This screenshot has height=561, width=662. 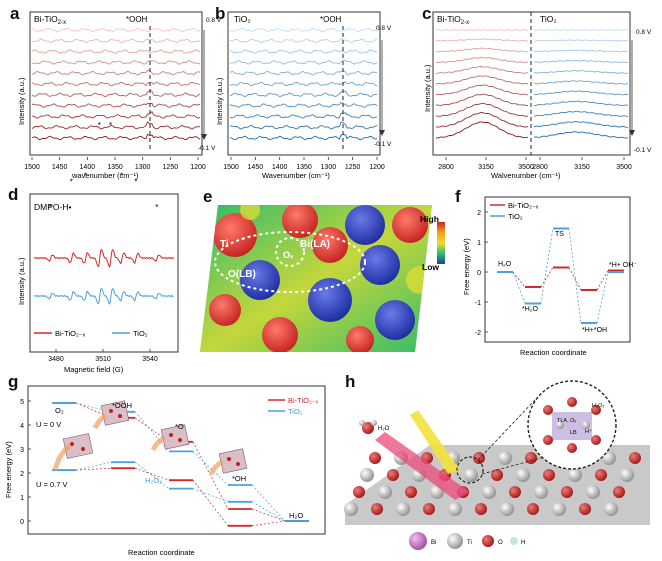 What do you see at coordinates (594, 330) in the screenshot?
I see `state-label: *H+*OH` at bounding box center [594, 330].